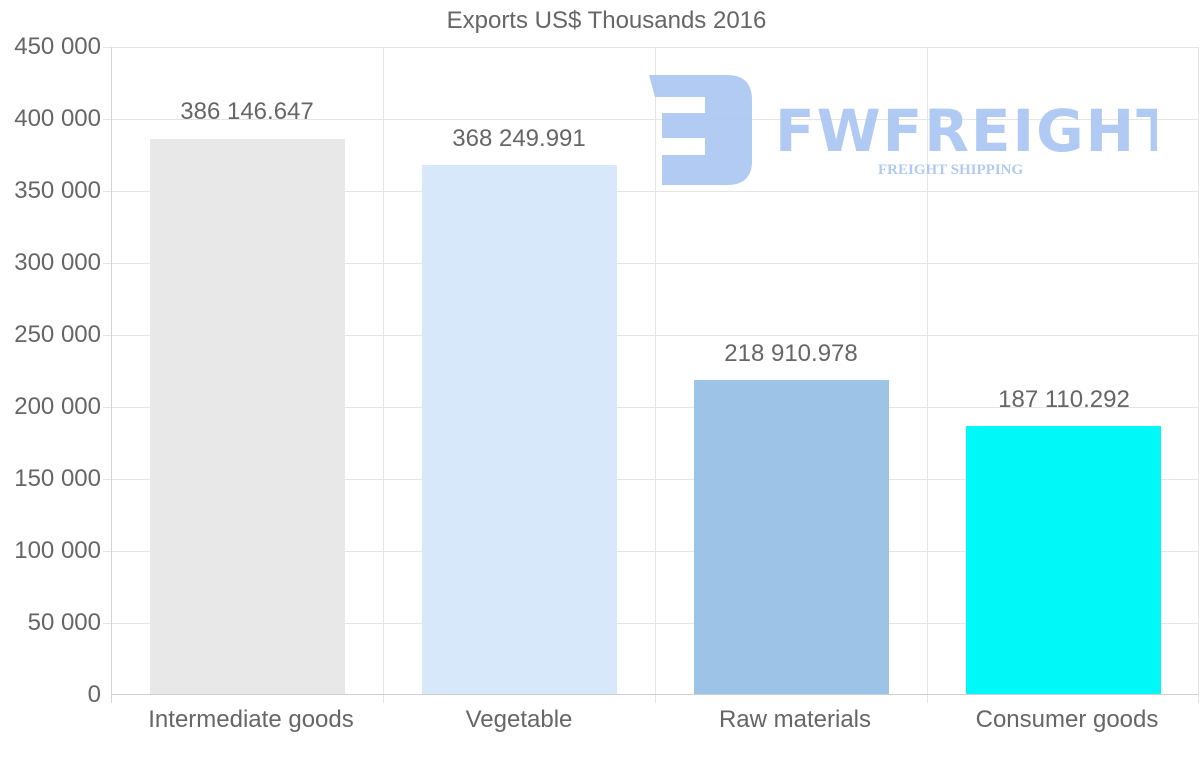  Describe the element at coordinates (1067, 719) in the screenshot. I see `x-tick-label: Consumer goods` at that location.